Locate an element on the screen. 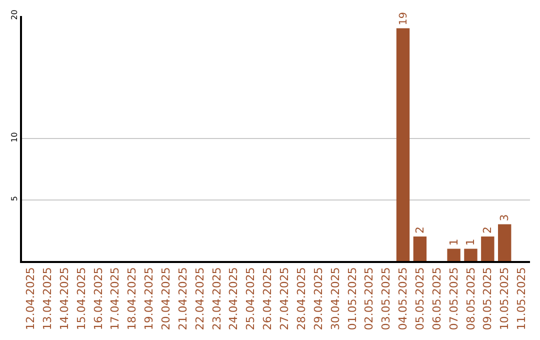 The width and height of the screenshot is (540, 340). x-tick-label: 15.04.2025 is located at coordinates (81, 298).